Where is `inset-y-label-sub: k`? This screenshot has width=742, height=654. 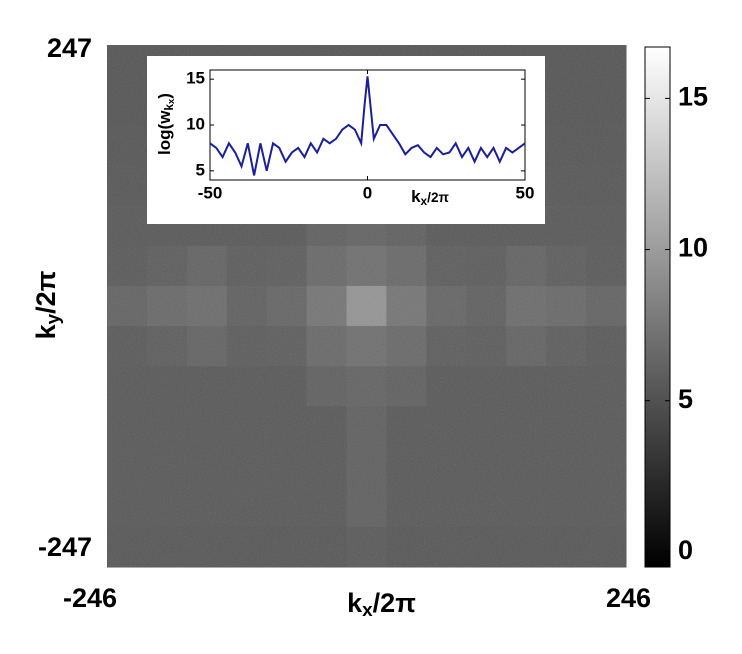
inset-y-label-sub: k is located at coordinates (169, 107).